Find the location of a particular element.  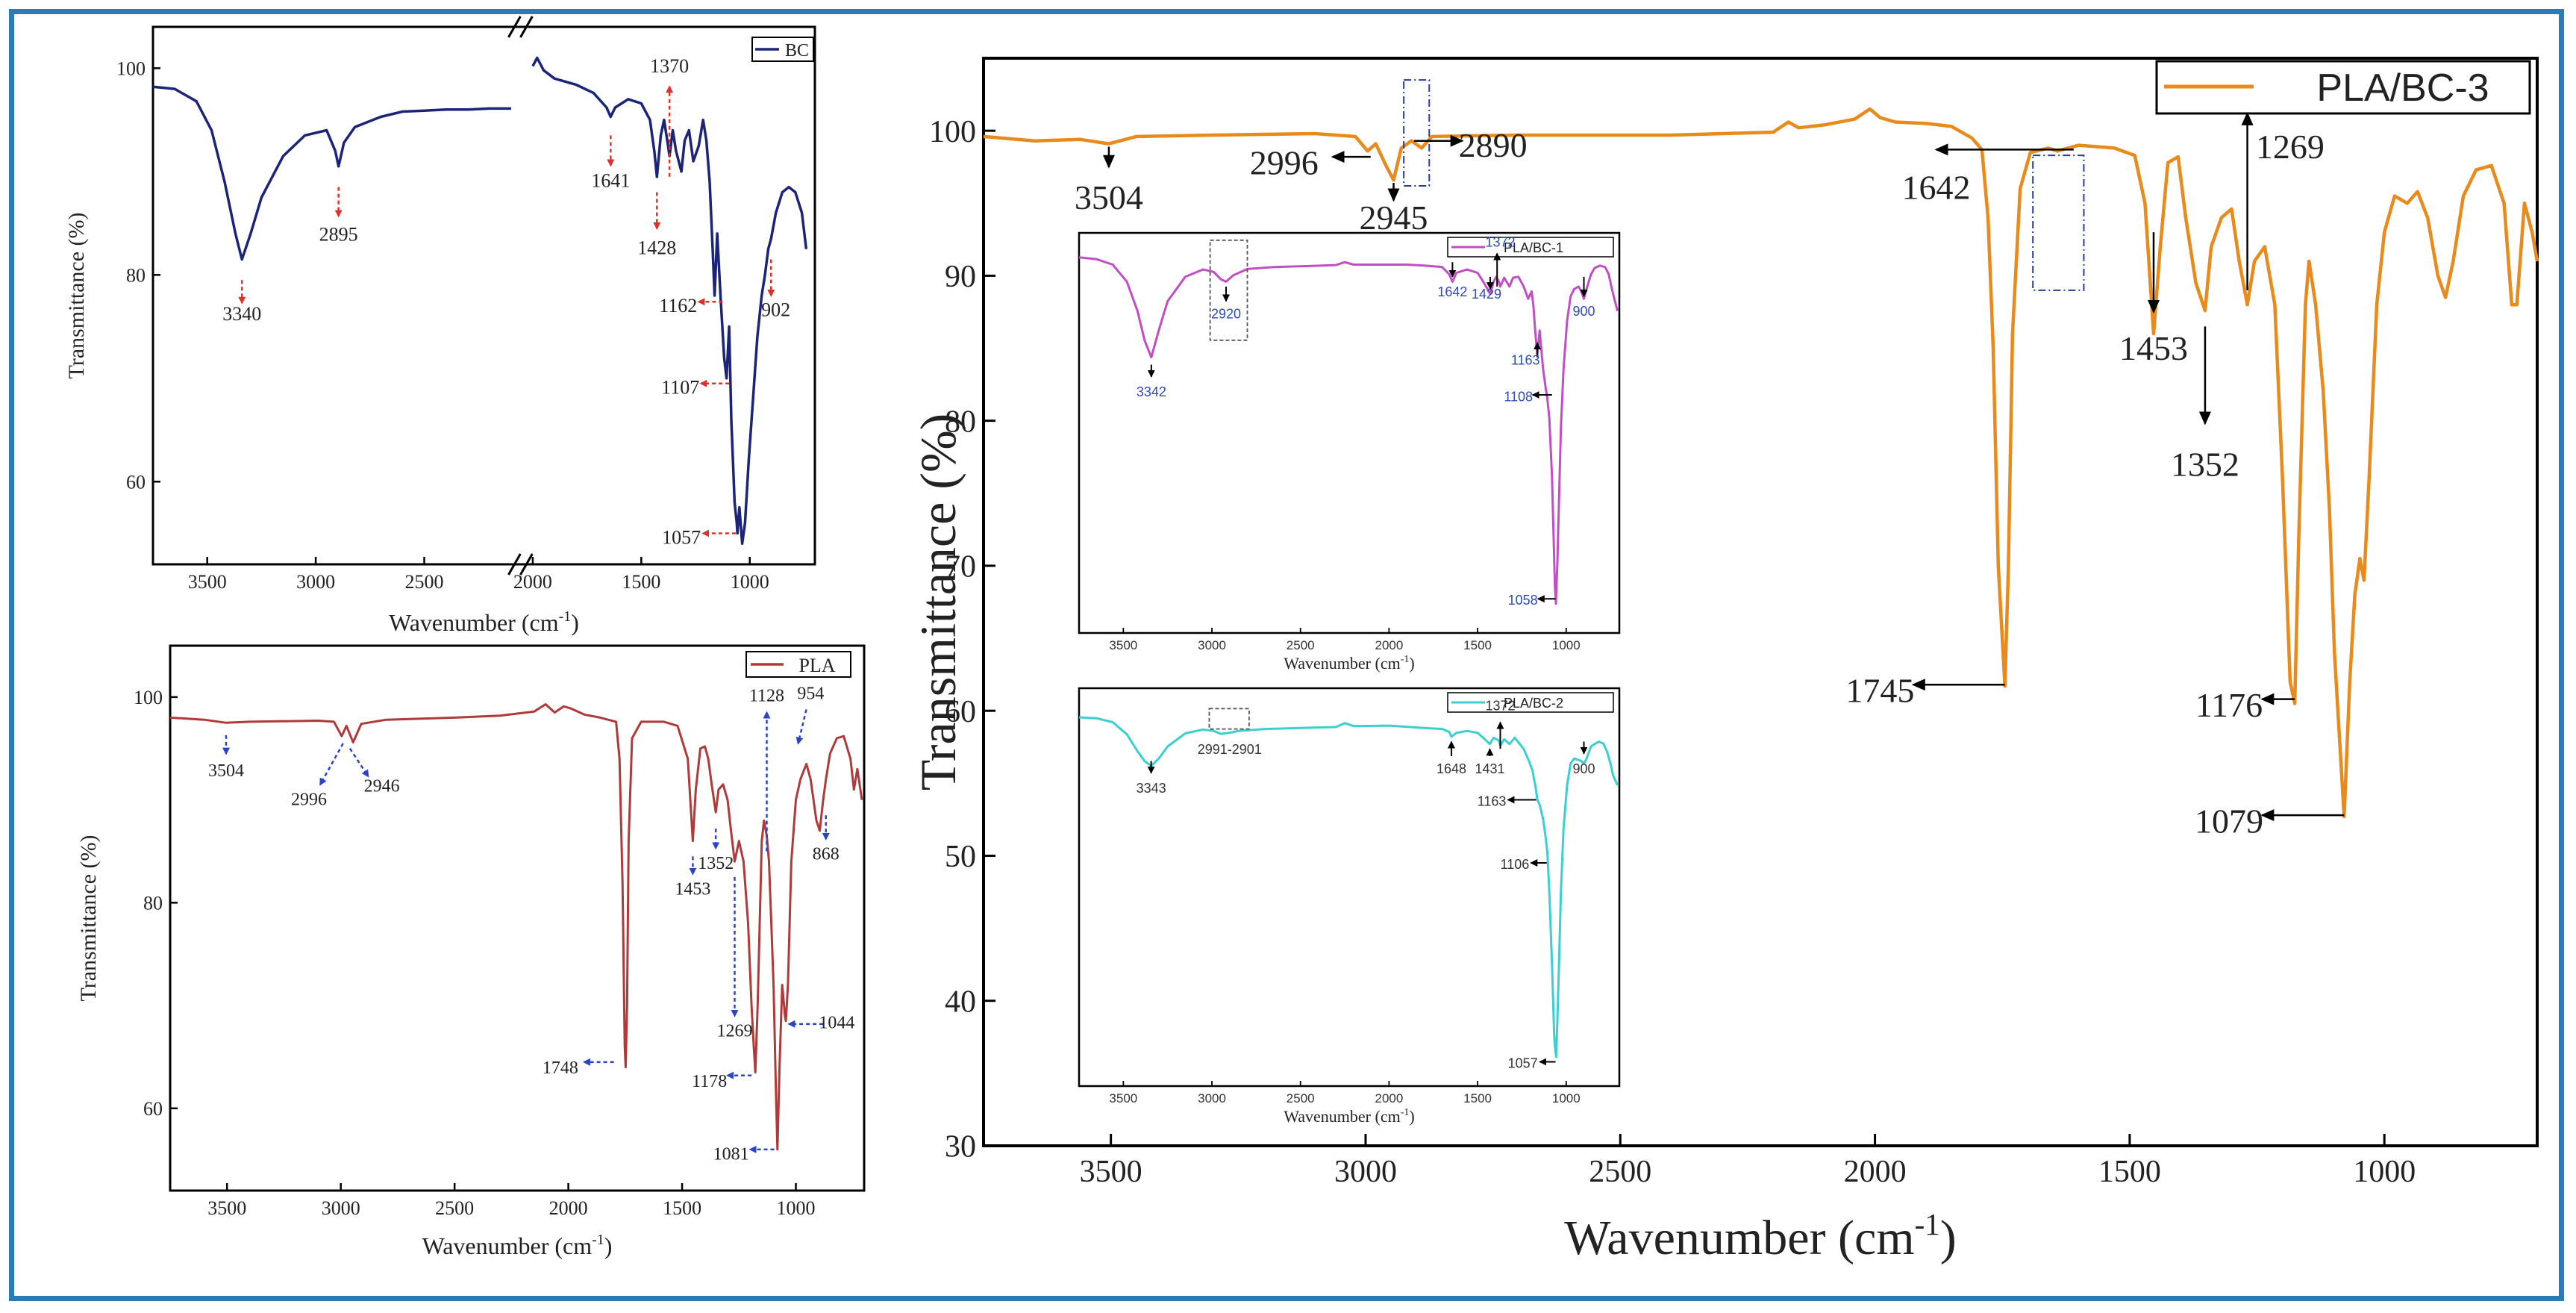

bc-spectrum-right is located at coordinates (669, 301).